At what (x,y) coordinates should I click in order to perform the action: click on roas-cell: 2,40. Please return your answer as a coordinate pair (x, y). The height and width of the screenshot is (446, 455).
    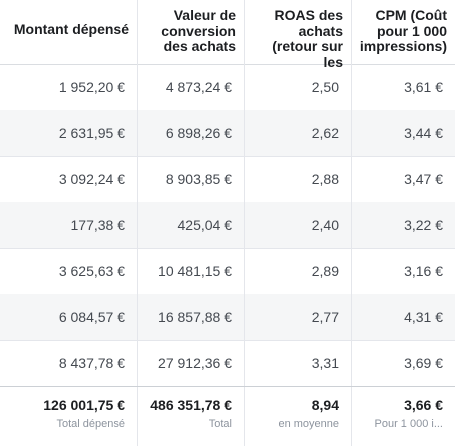
    Looking at the image, I should click on (298, 225).